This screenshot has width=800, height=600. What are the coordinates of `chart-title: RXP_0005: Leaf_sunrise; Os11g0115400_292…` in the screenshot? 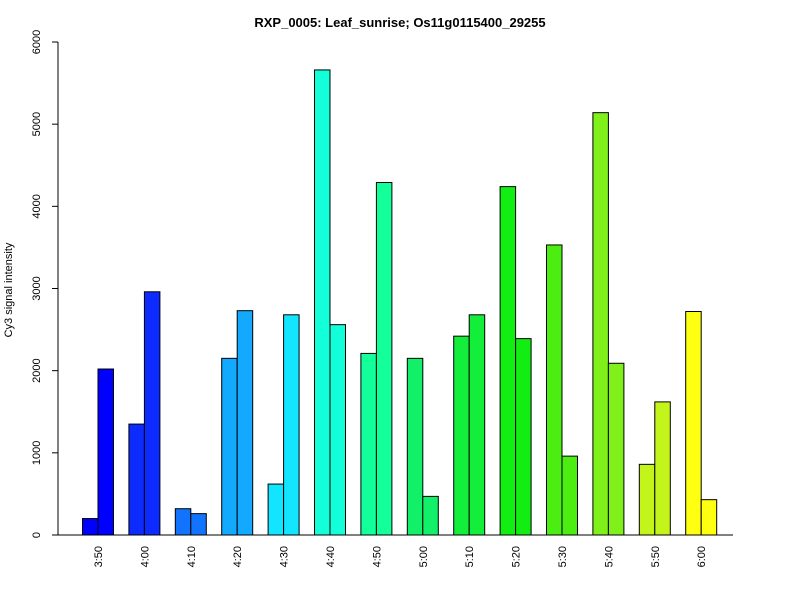 It's located at (399, 22).